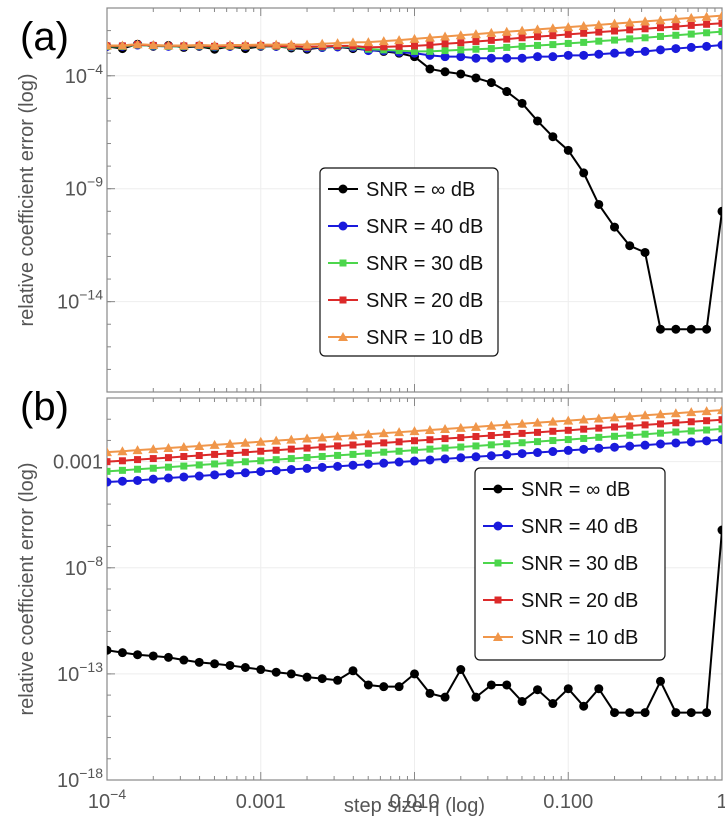  I want to click on legend-label: SNR = ∞ dB, so click(575, 490).